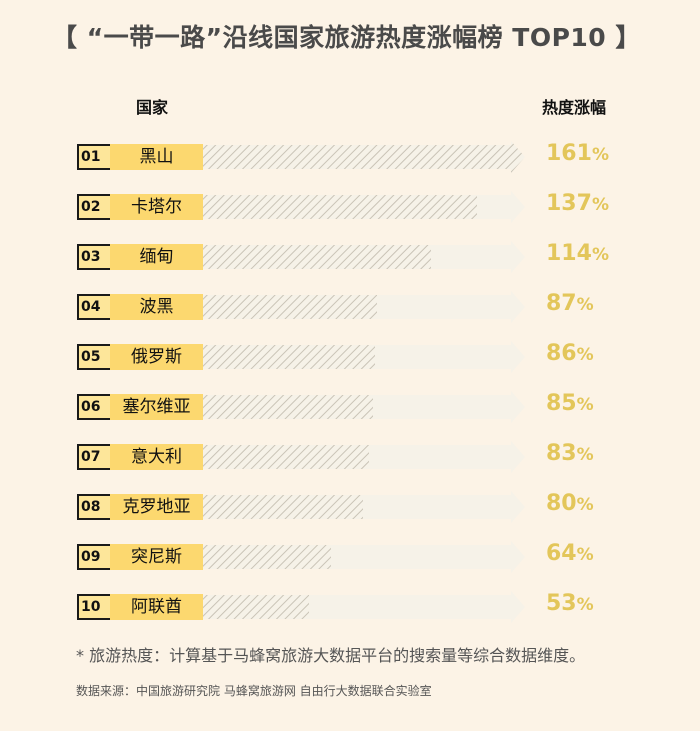 Image resolution: width=700 pixels, height=731 pixels. What do you see at coordinates (94, 557) in the screenshot?
I see `rank-number: 09` at bounding box center [94, 557].